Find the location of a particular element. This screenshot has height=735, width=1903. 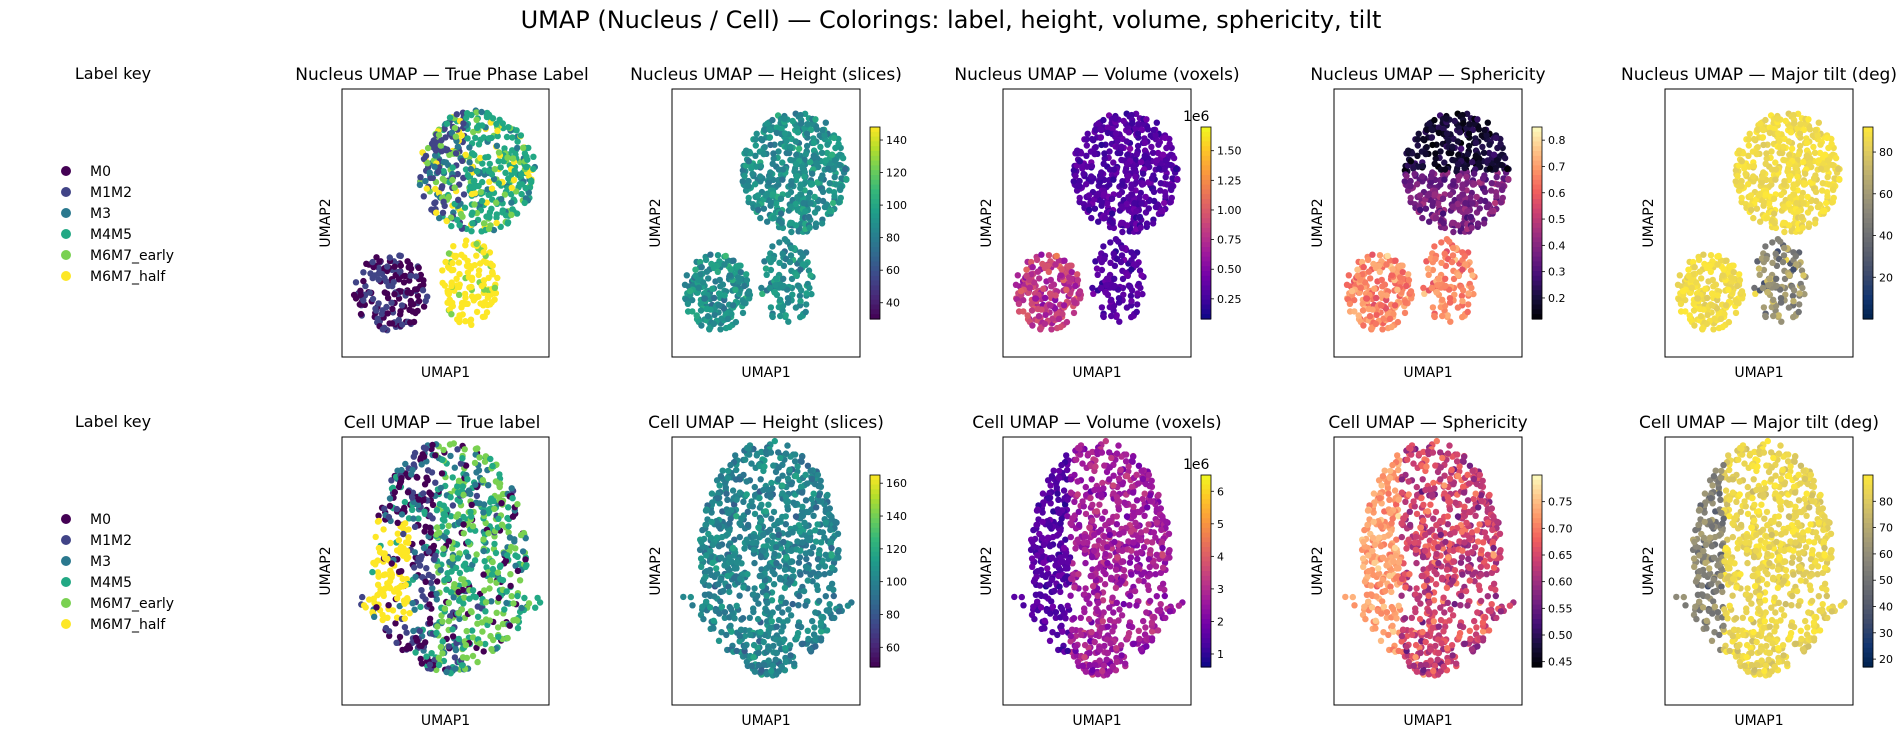

legend-marker is located at coordinates (66, 255).